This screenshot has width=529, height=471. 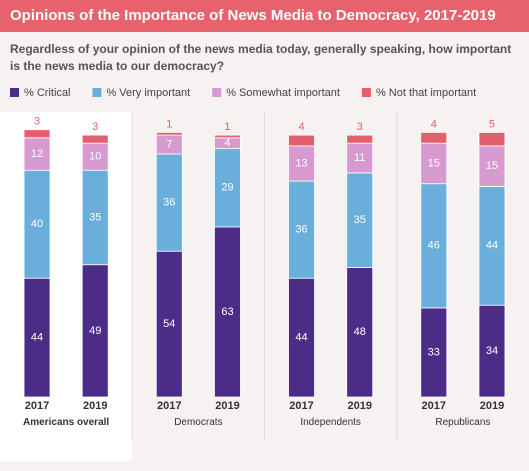 I want to click on legend-label: % Critical, so click(x=47, y=93).